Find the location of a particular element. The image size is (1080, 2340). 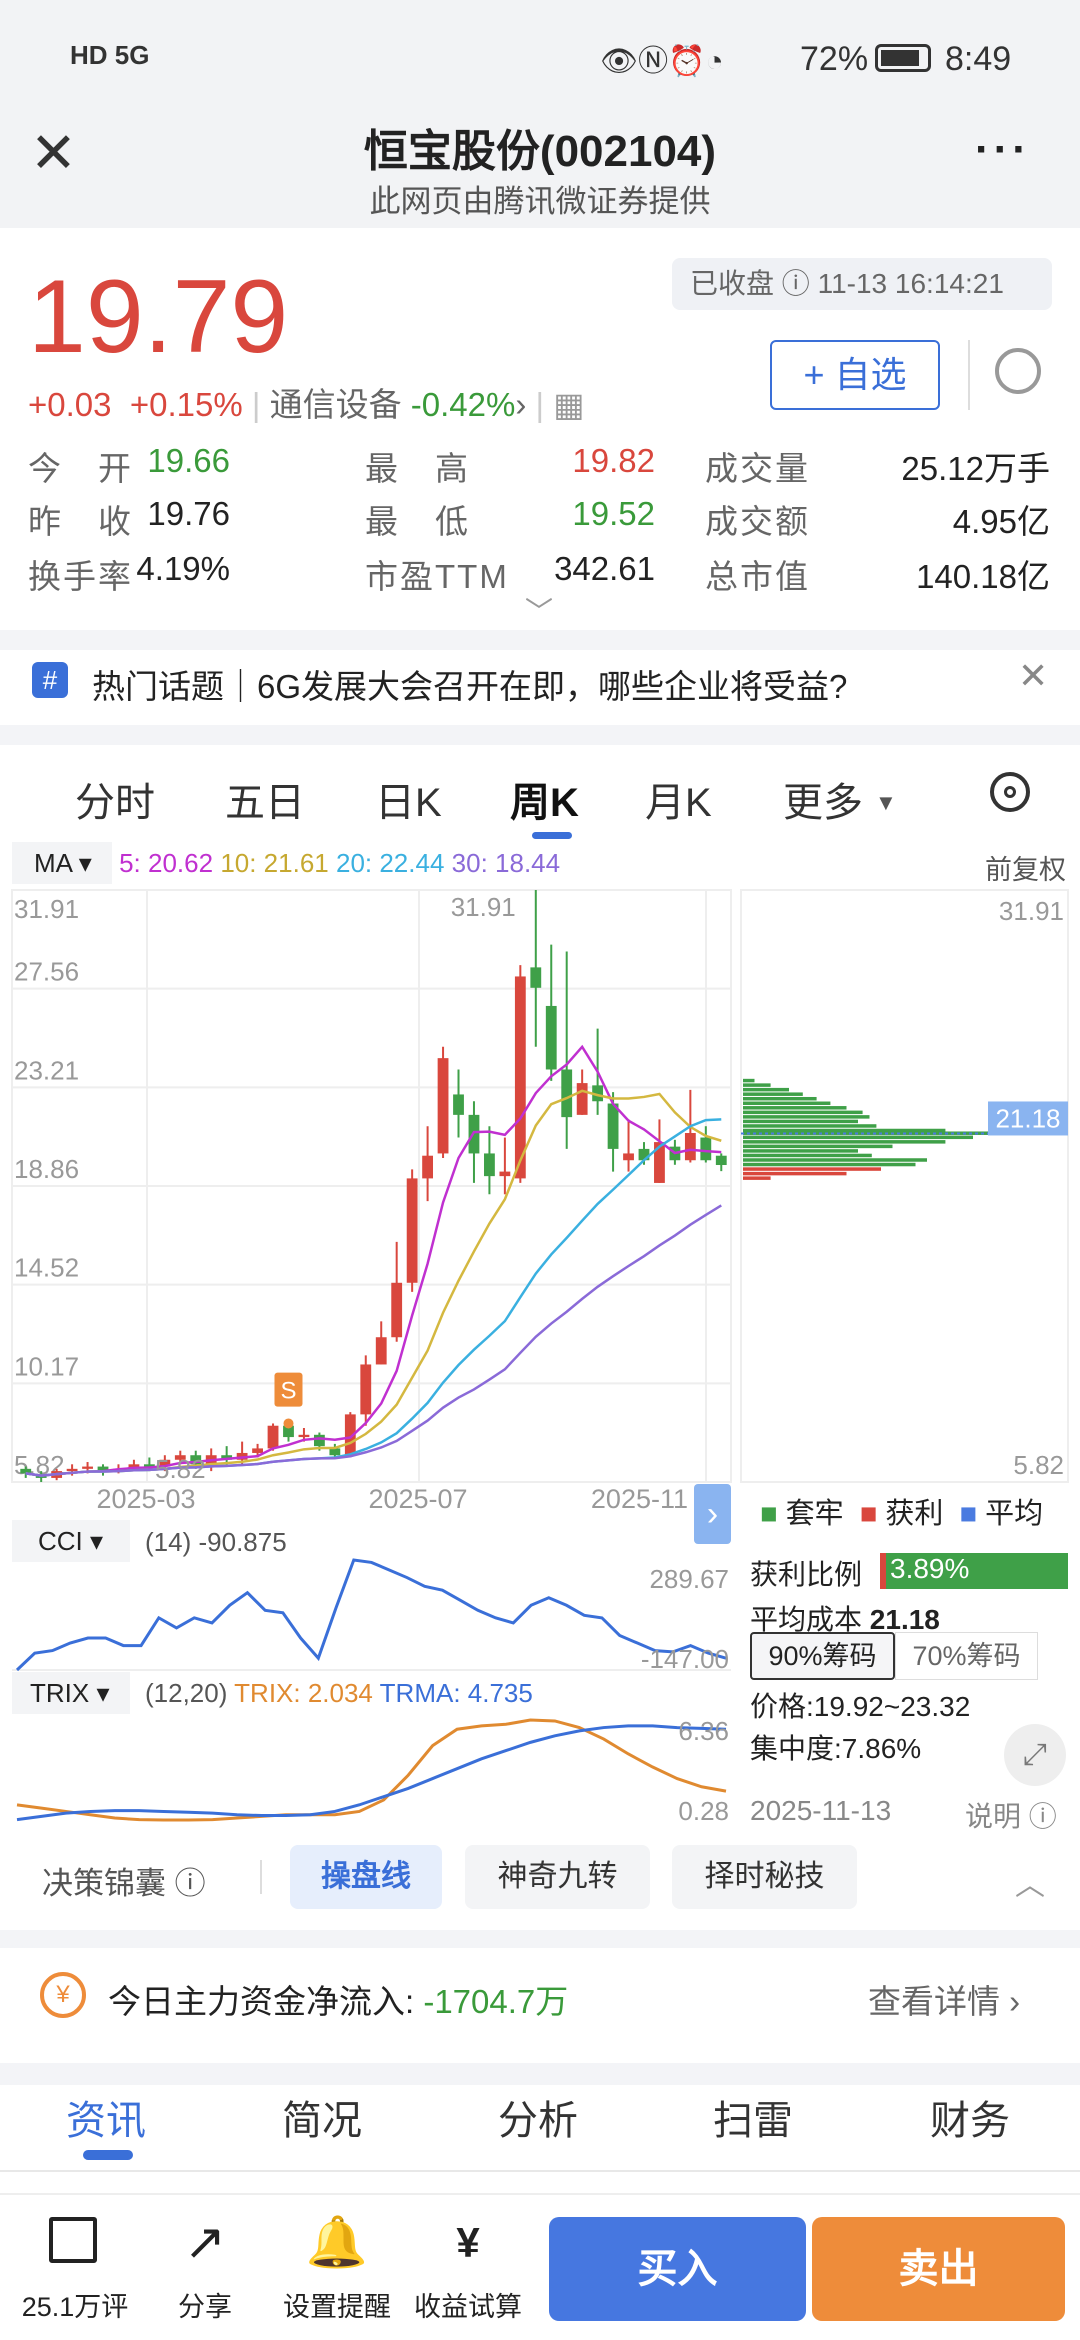

fund-flow-value: -1704.7万 is located at coordinates (496, 2001).